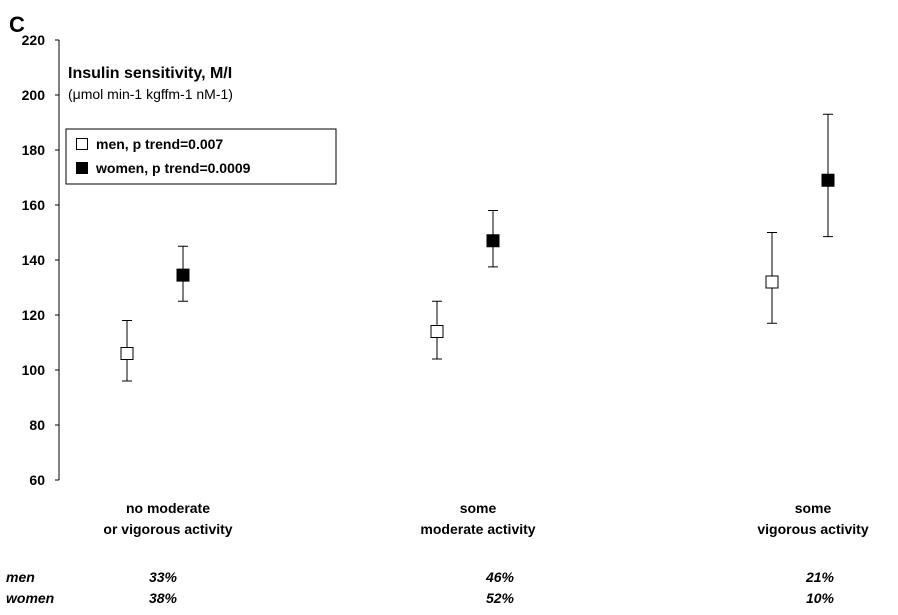  What do you see at coordinates (168, 508) in the screenshot?
I see `category-label: no moderate` at bounding box center [168, 508].